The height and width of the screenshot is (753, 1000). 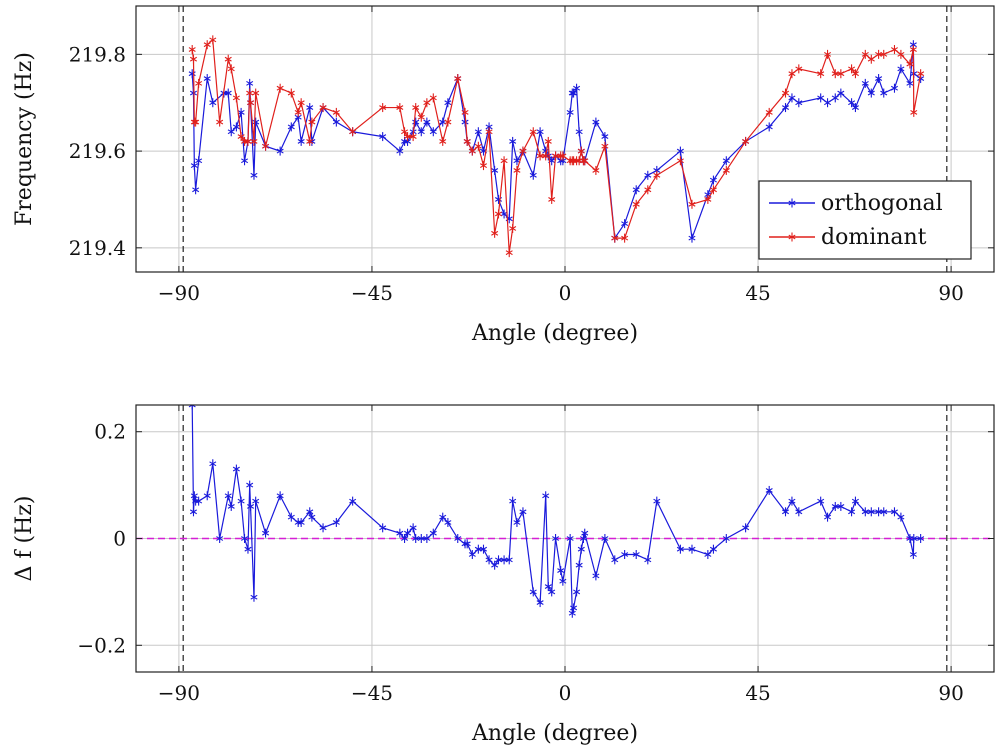 I want to click on y-tick-label: 219.4, so click(x=97, y=248).